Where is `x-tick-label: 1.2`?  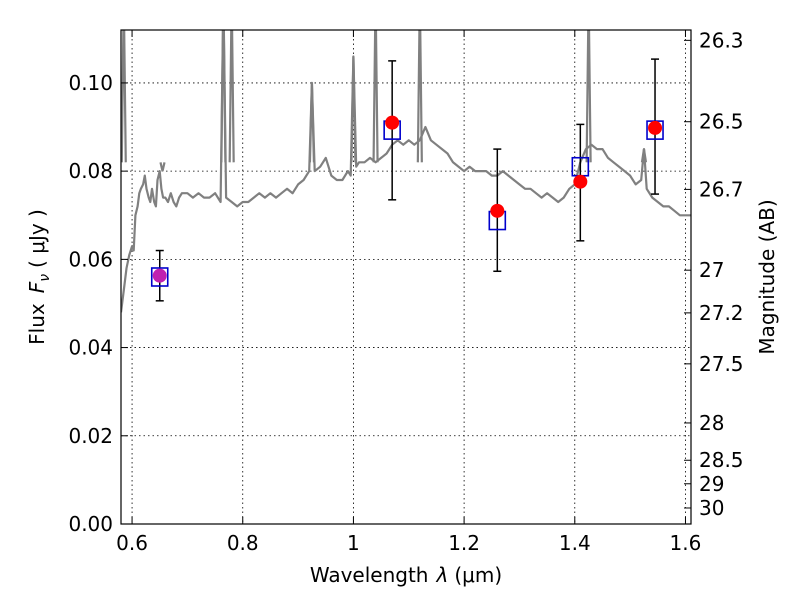
x-tick-label: 1.2 is located at coordinates (464, 543).